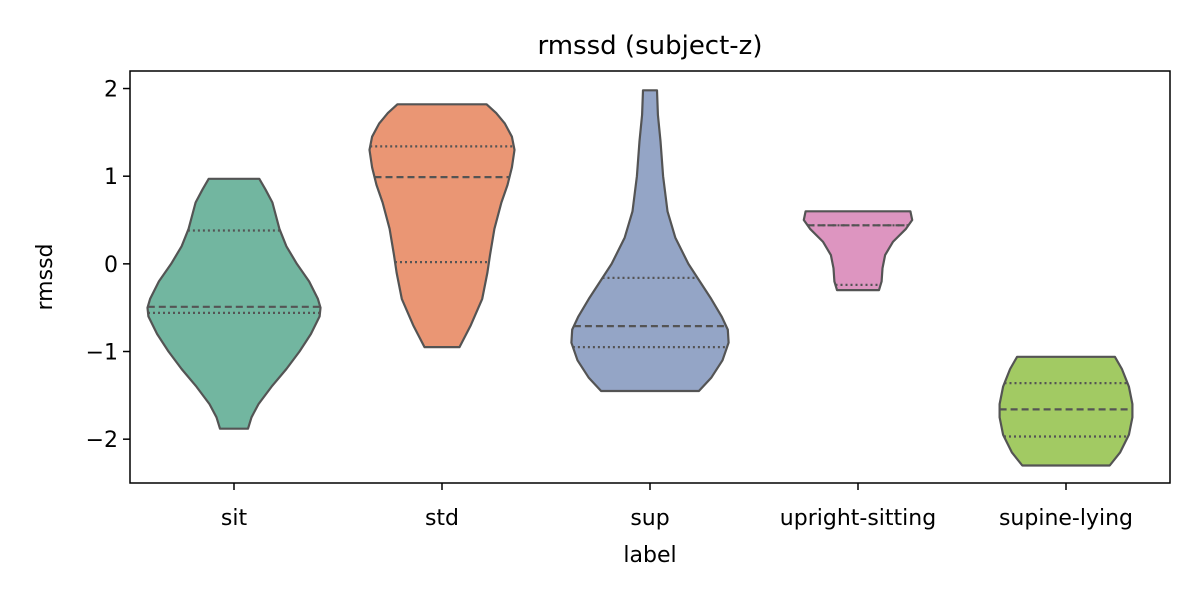 This screenshot has height=600, width=1200. I want to click on x-tick-label-upright-sitting: upright-sitting, so click(858, 518).